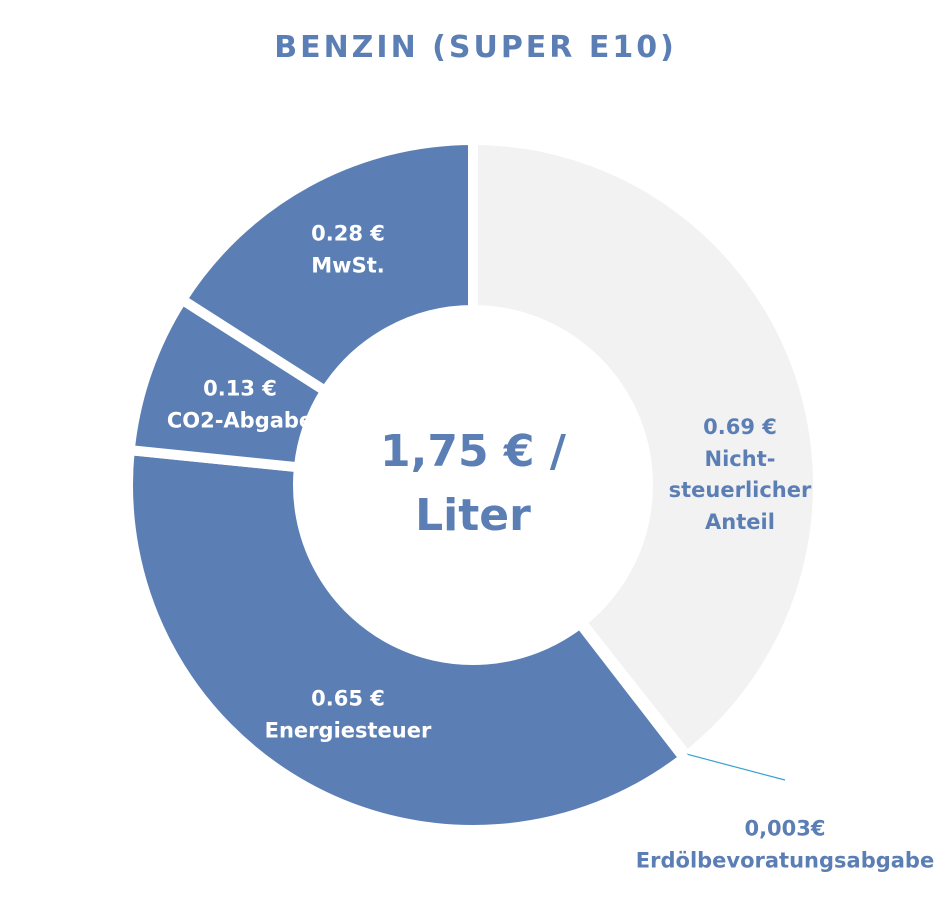  I want to click on chart-title: BENZIN (SUPER E10), so click(475, 47).